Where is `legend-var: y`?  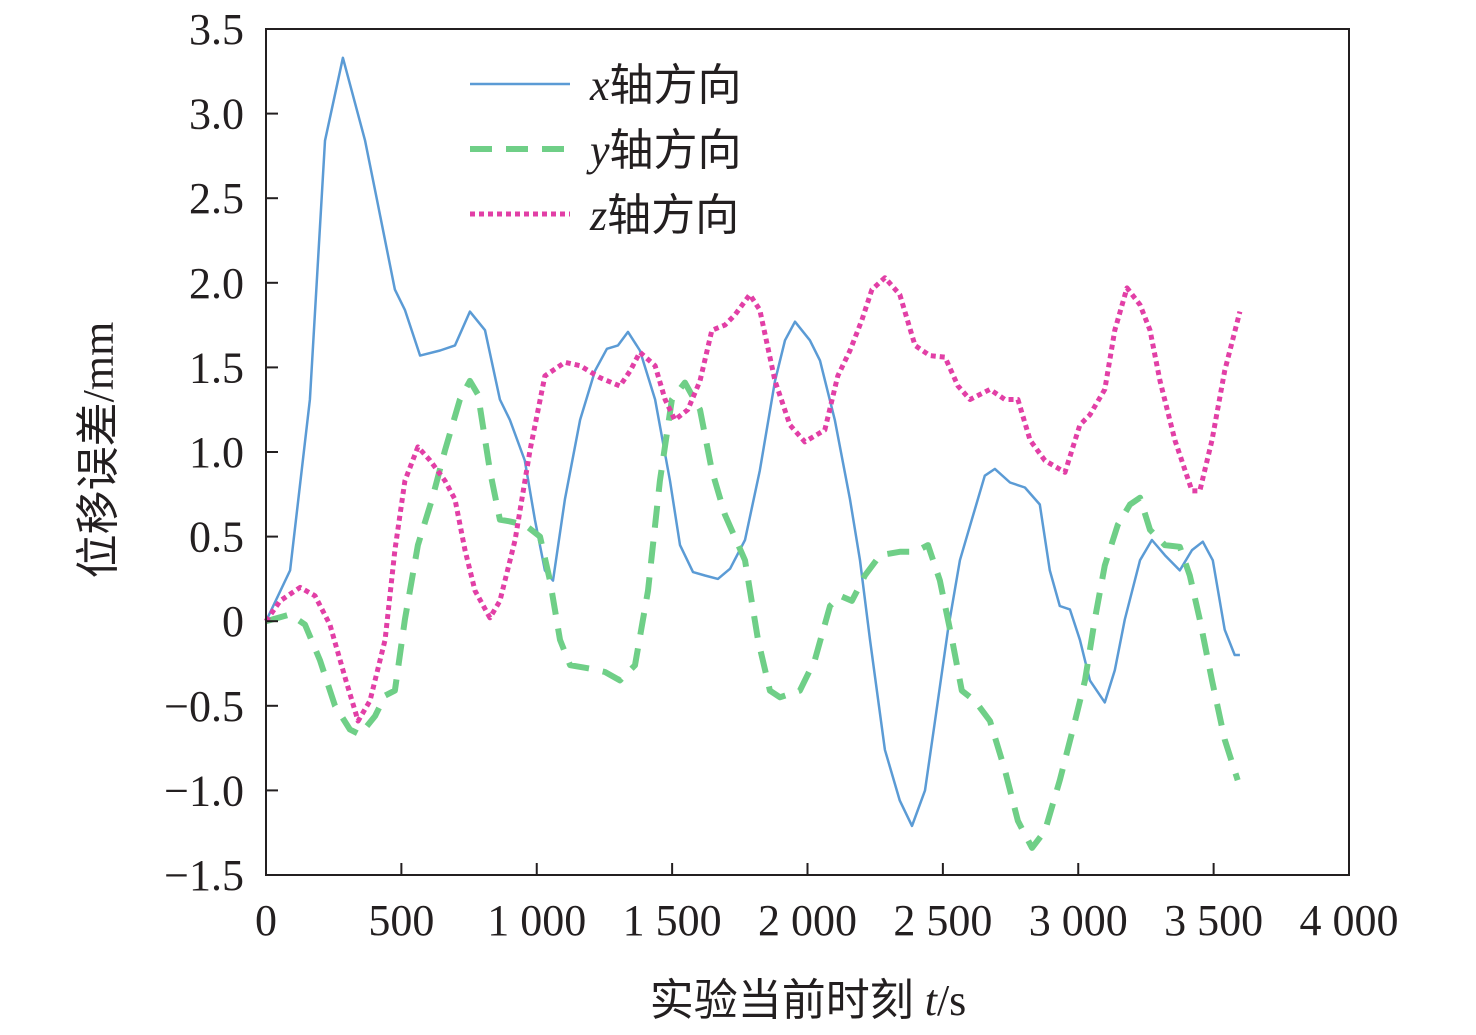 legend-var: y is located at coordinates (598, 150).